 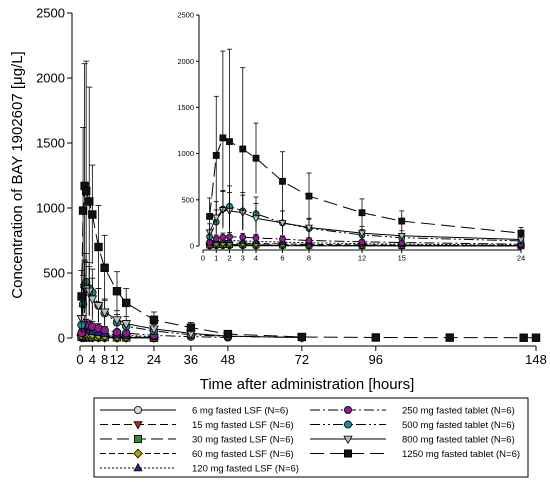 I want to click on legend-item: 500 mg fasted tablet (N=6), so click(x=412, y=425).